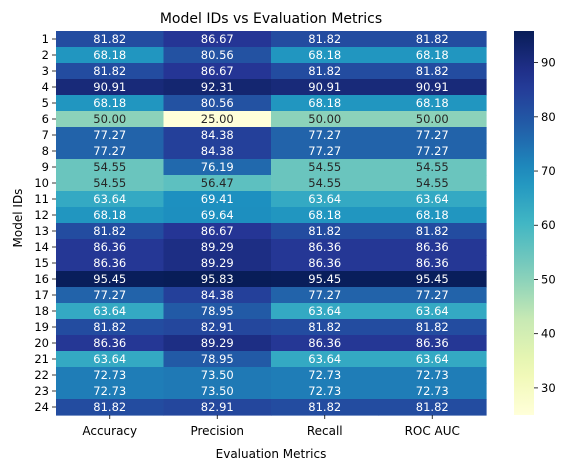 This screenshot has width=574, height=474. What do you see at coordinates (41, 183) in the screenshot?
I see `y-tick-label: 10` at bounding box center [41, 183].